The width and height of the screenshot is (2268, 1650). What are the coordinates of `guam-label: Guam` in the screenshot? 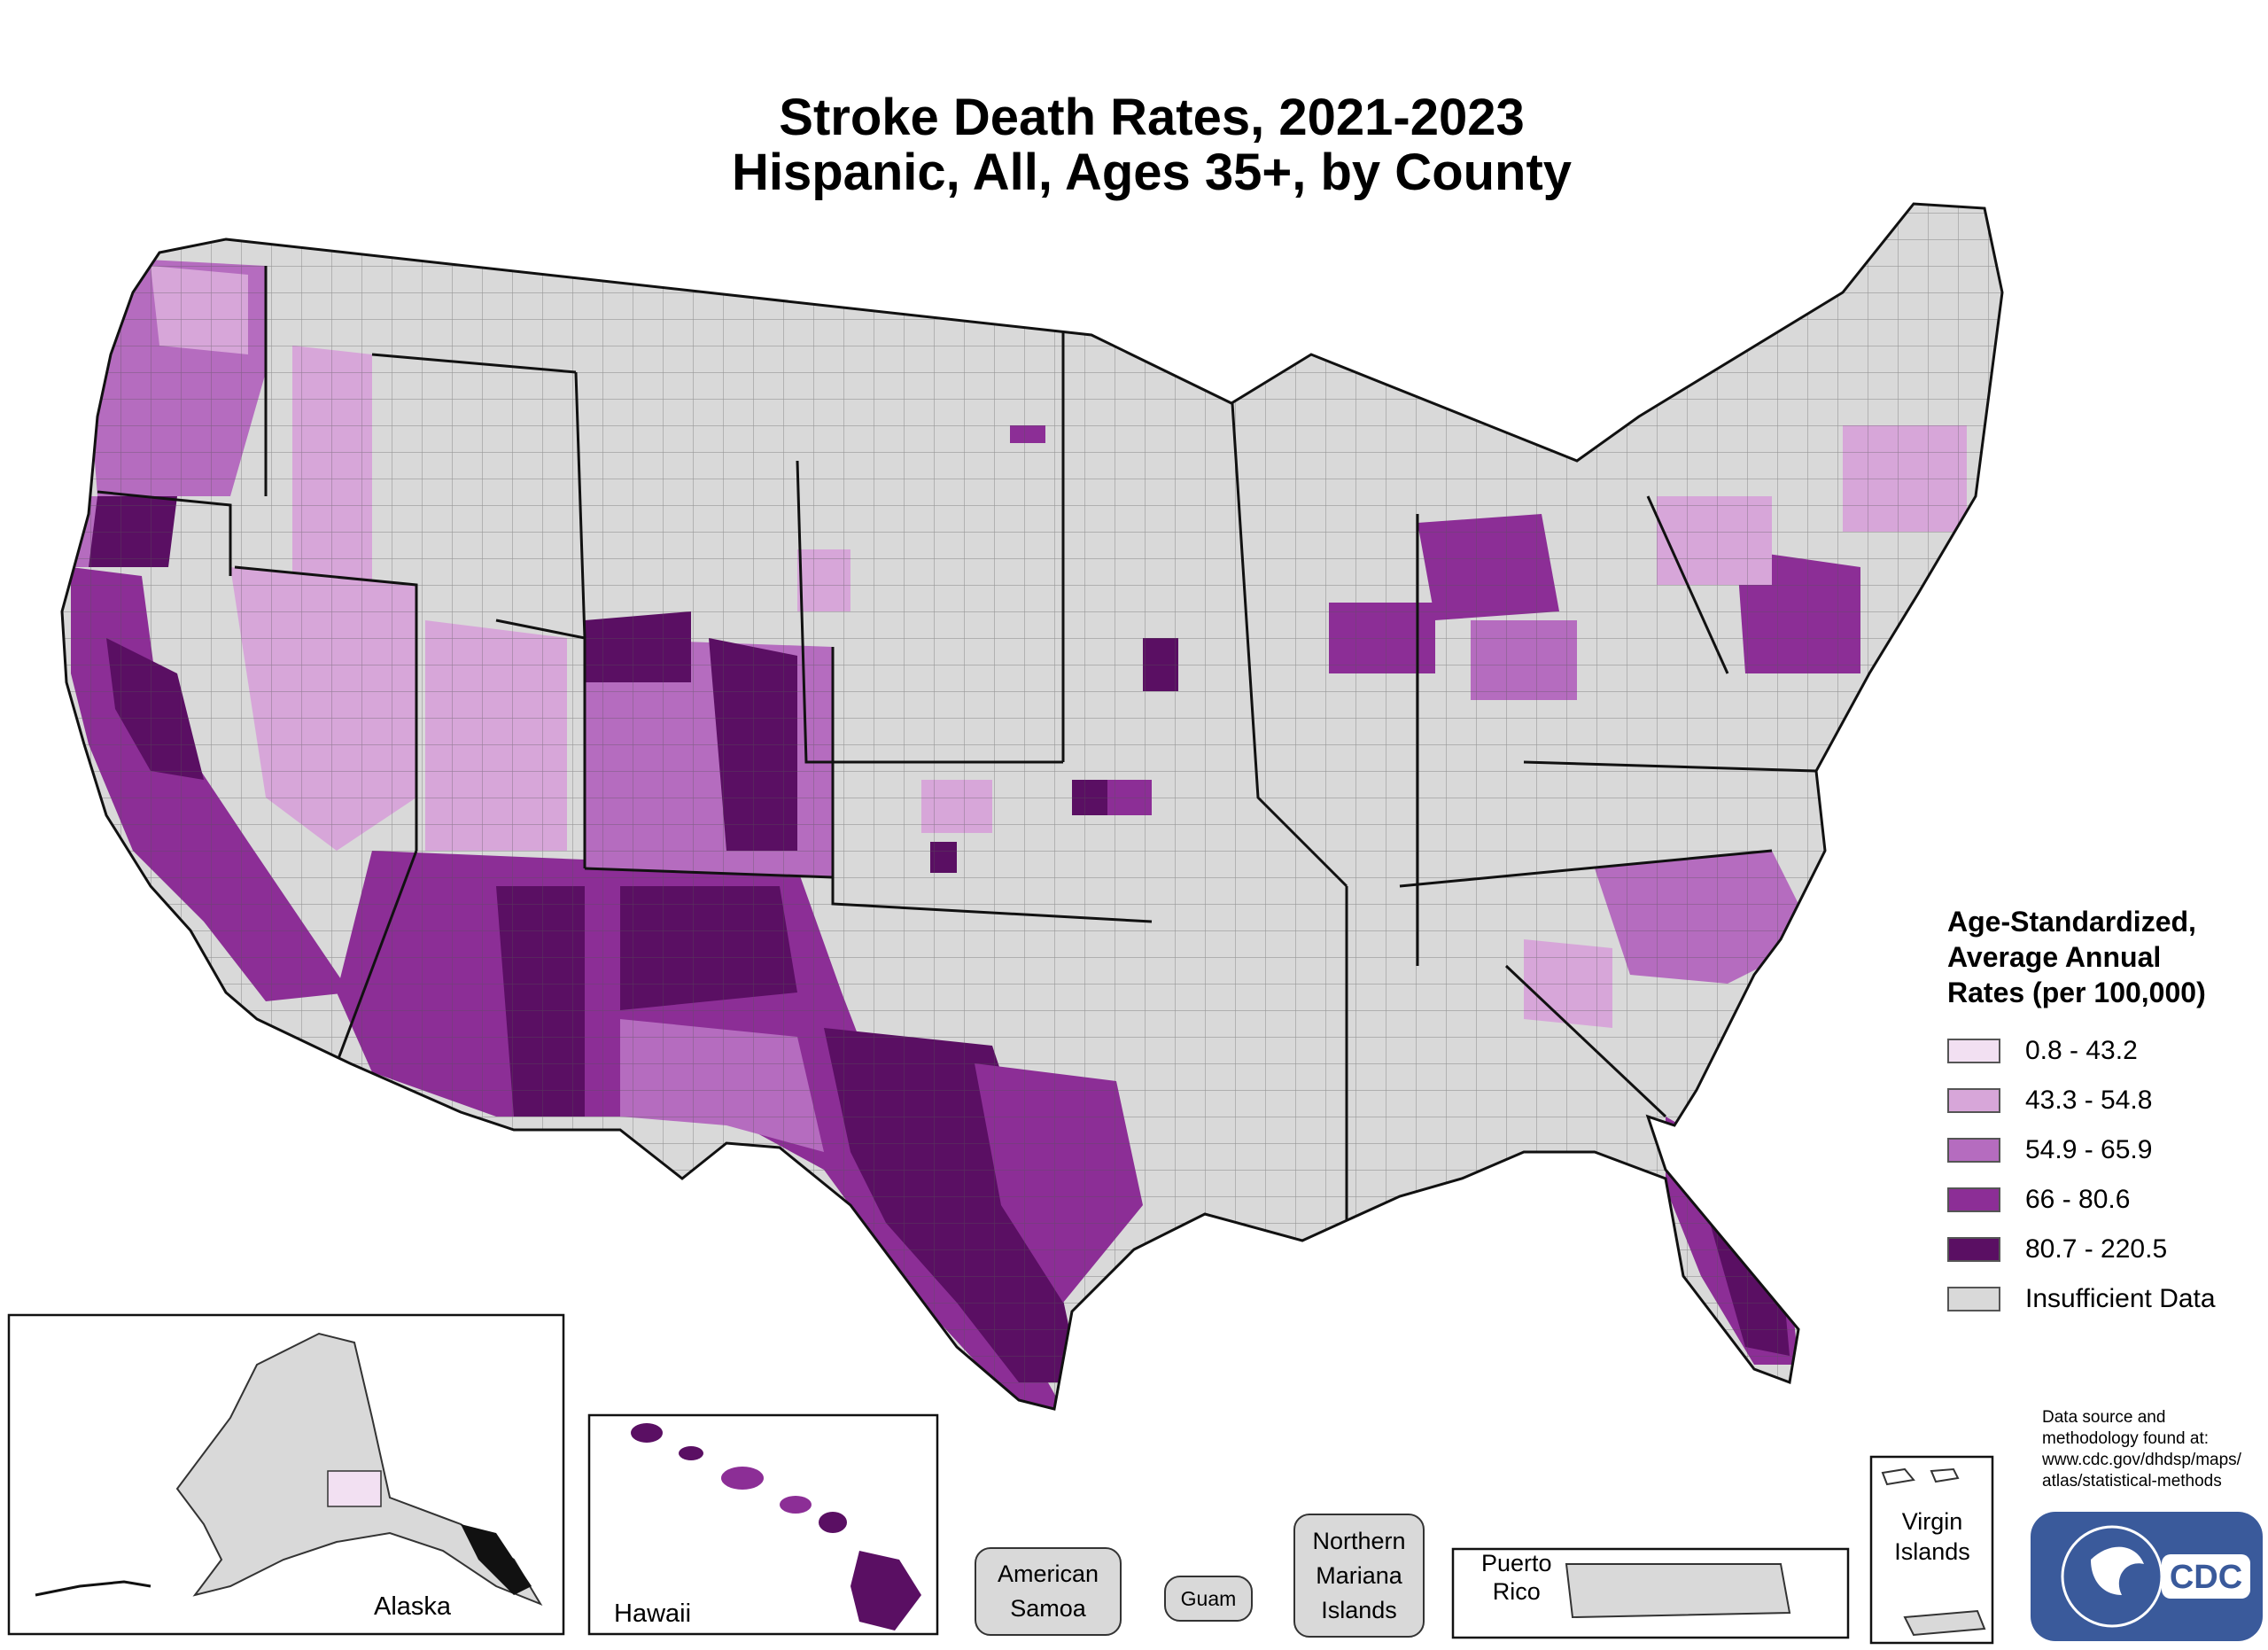 It's located at (1208, 1598).